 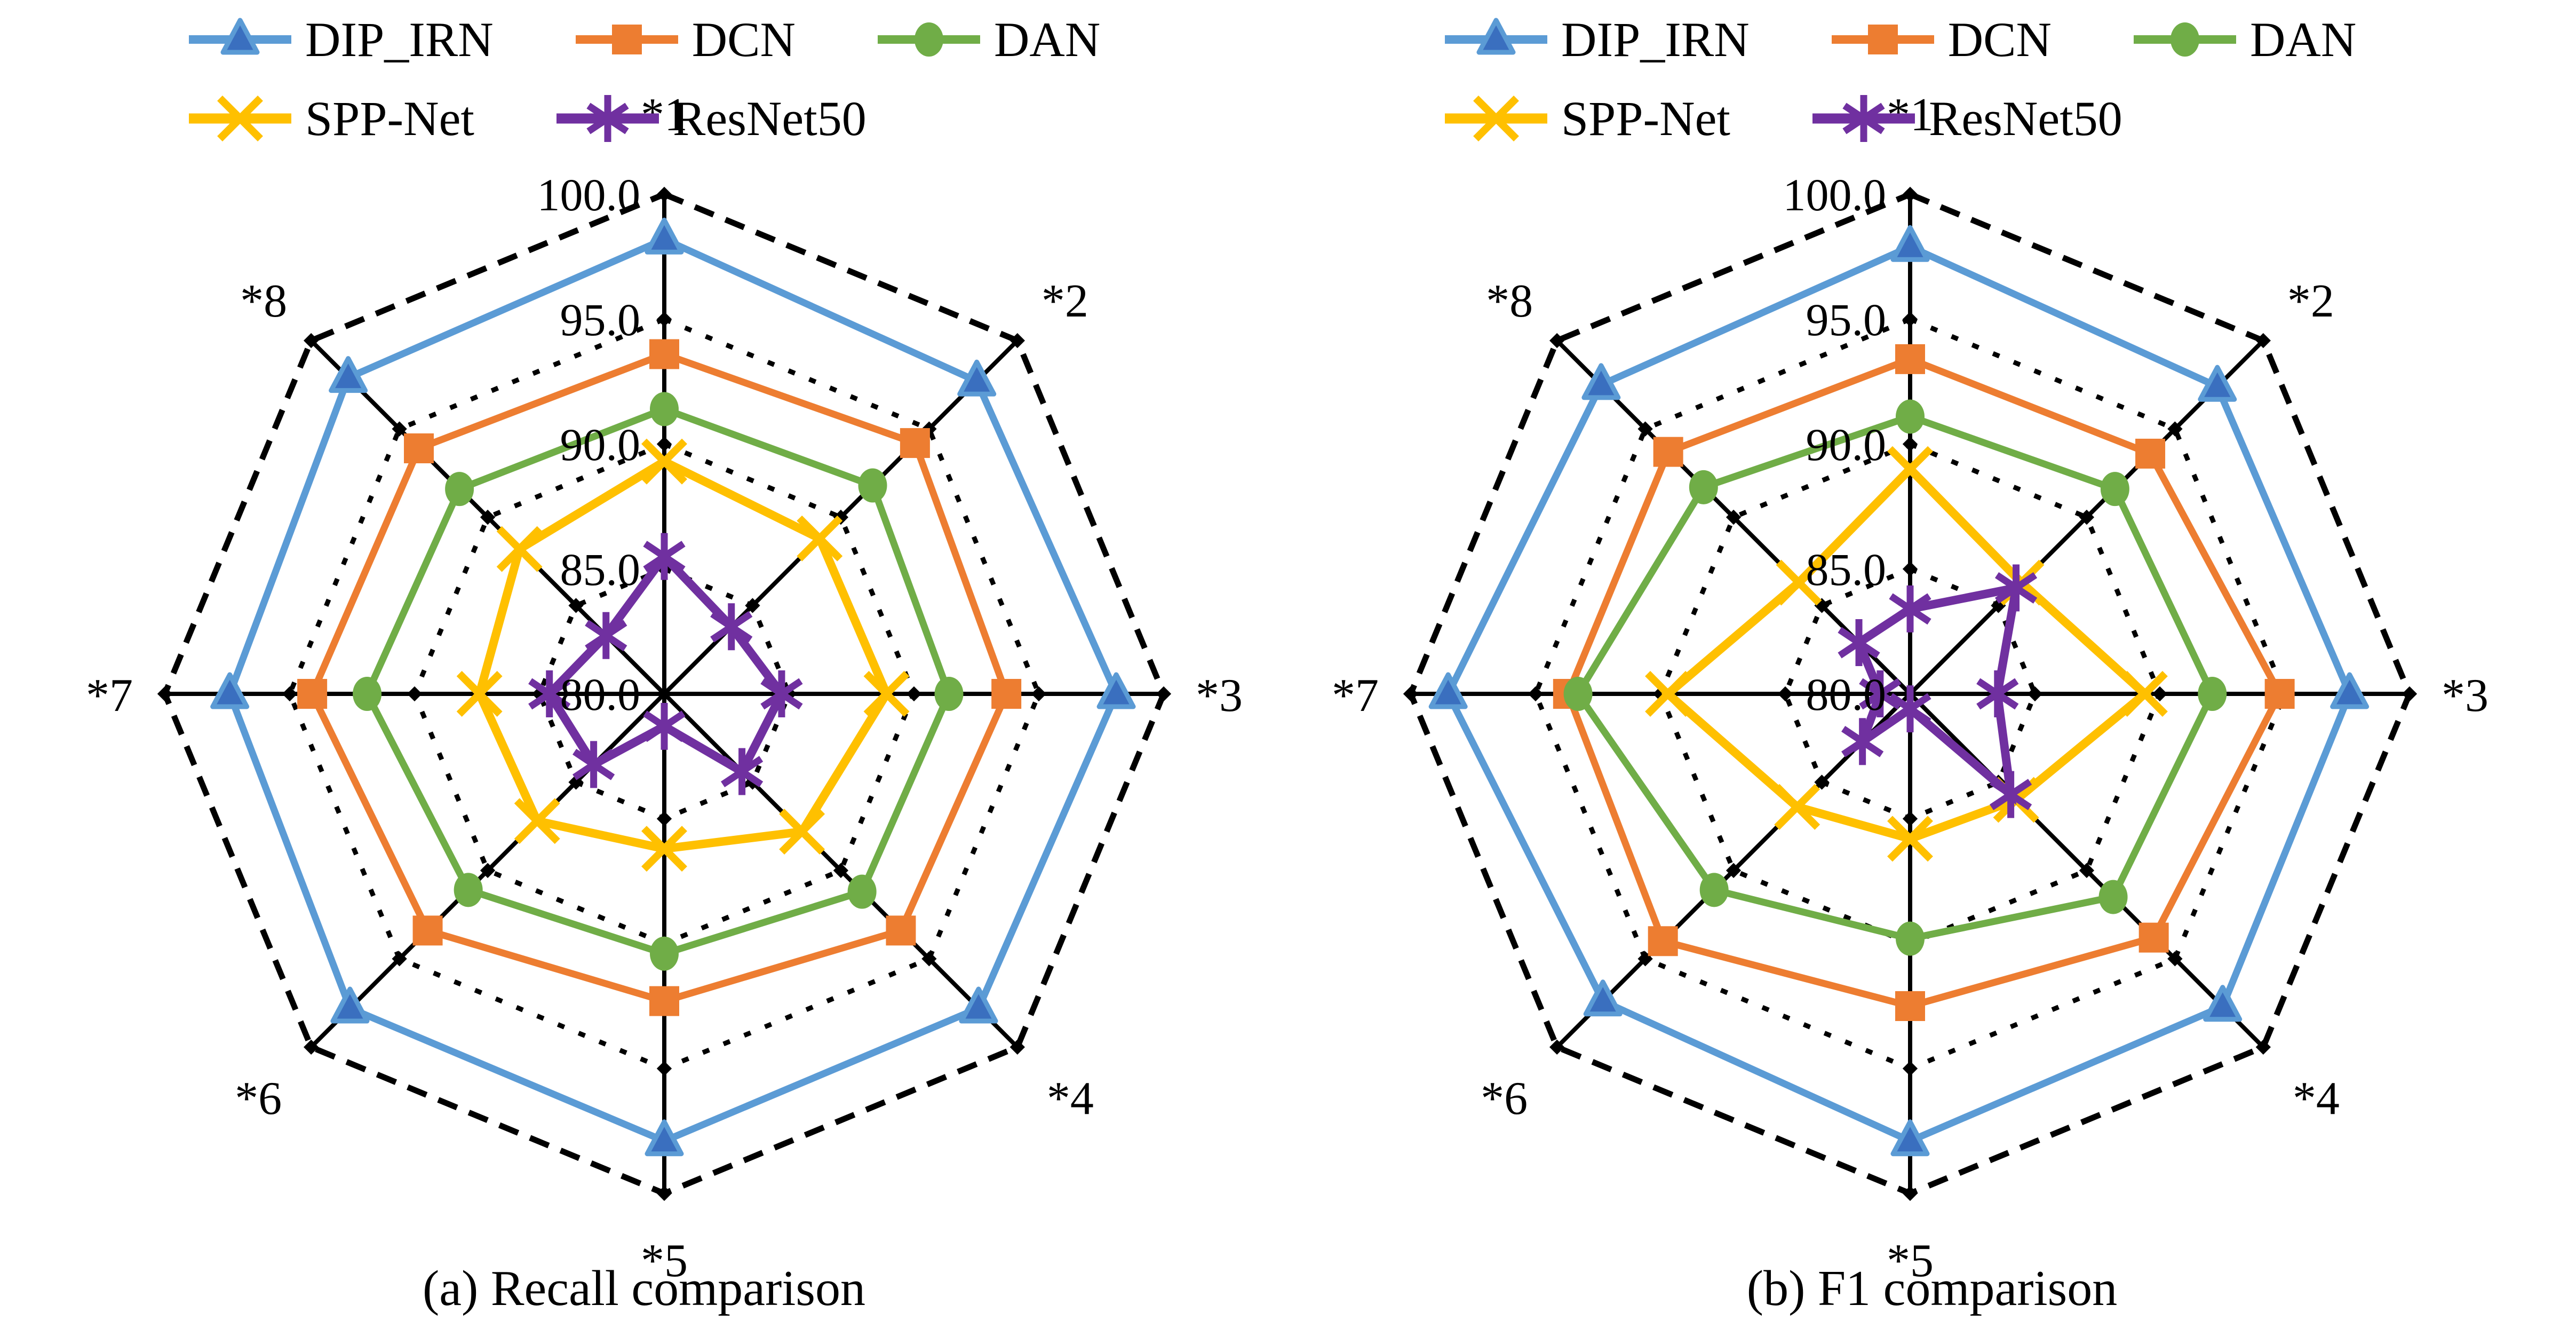 What do you see at coordinates (1932, 1288) in the screenshot?
I see `f1-caption: (b) F1 comparison` at bounding box center [1932, 1288].